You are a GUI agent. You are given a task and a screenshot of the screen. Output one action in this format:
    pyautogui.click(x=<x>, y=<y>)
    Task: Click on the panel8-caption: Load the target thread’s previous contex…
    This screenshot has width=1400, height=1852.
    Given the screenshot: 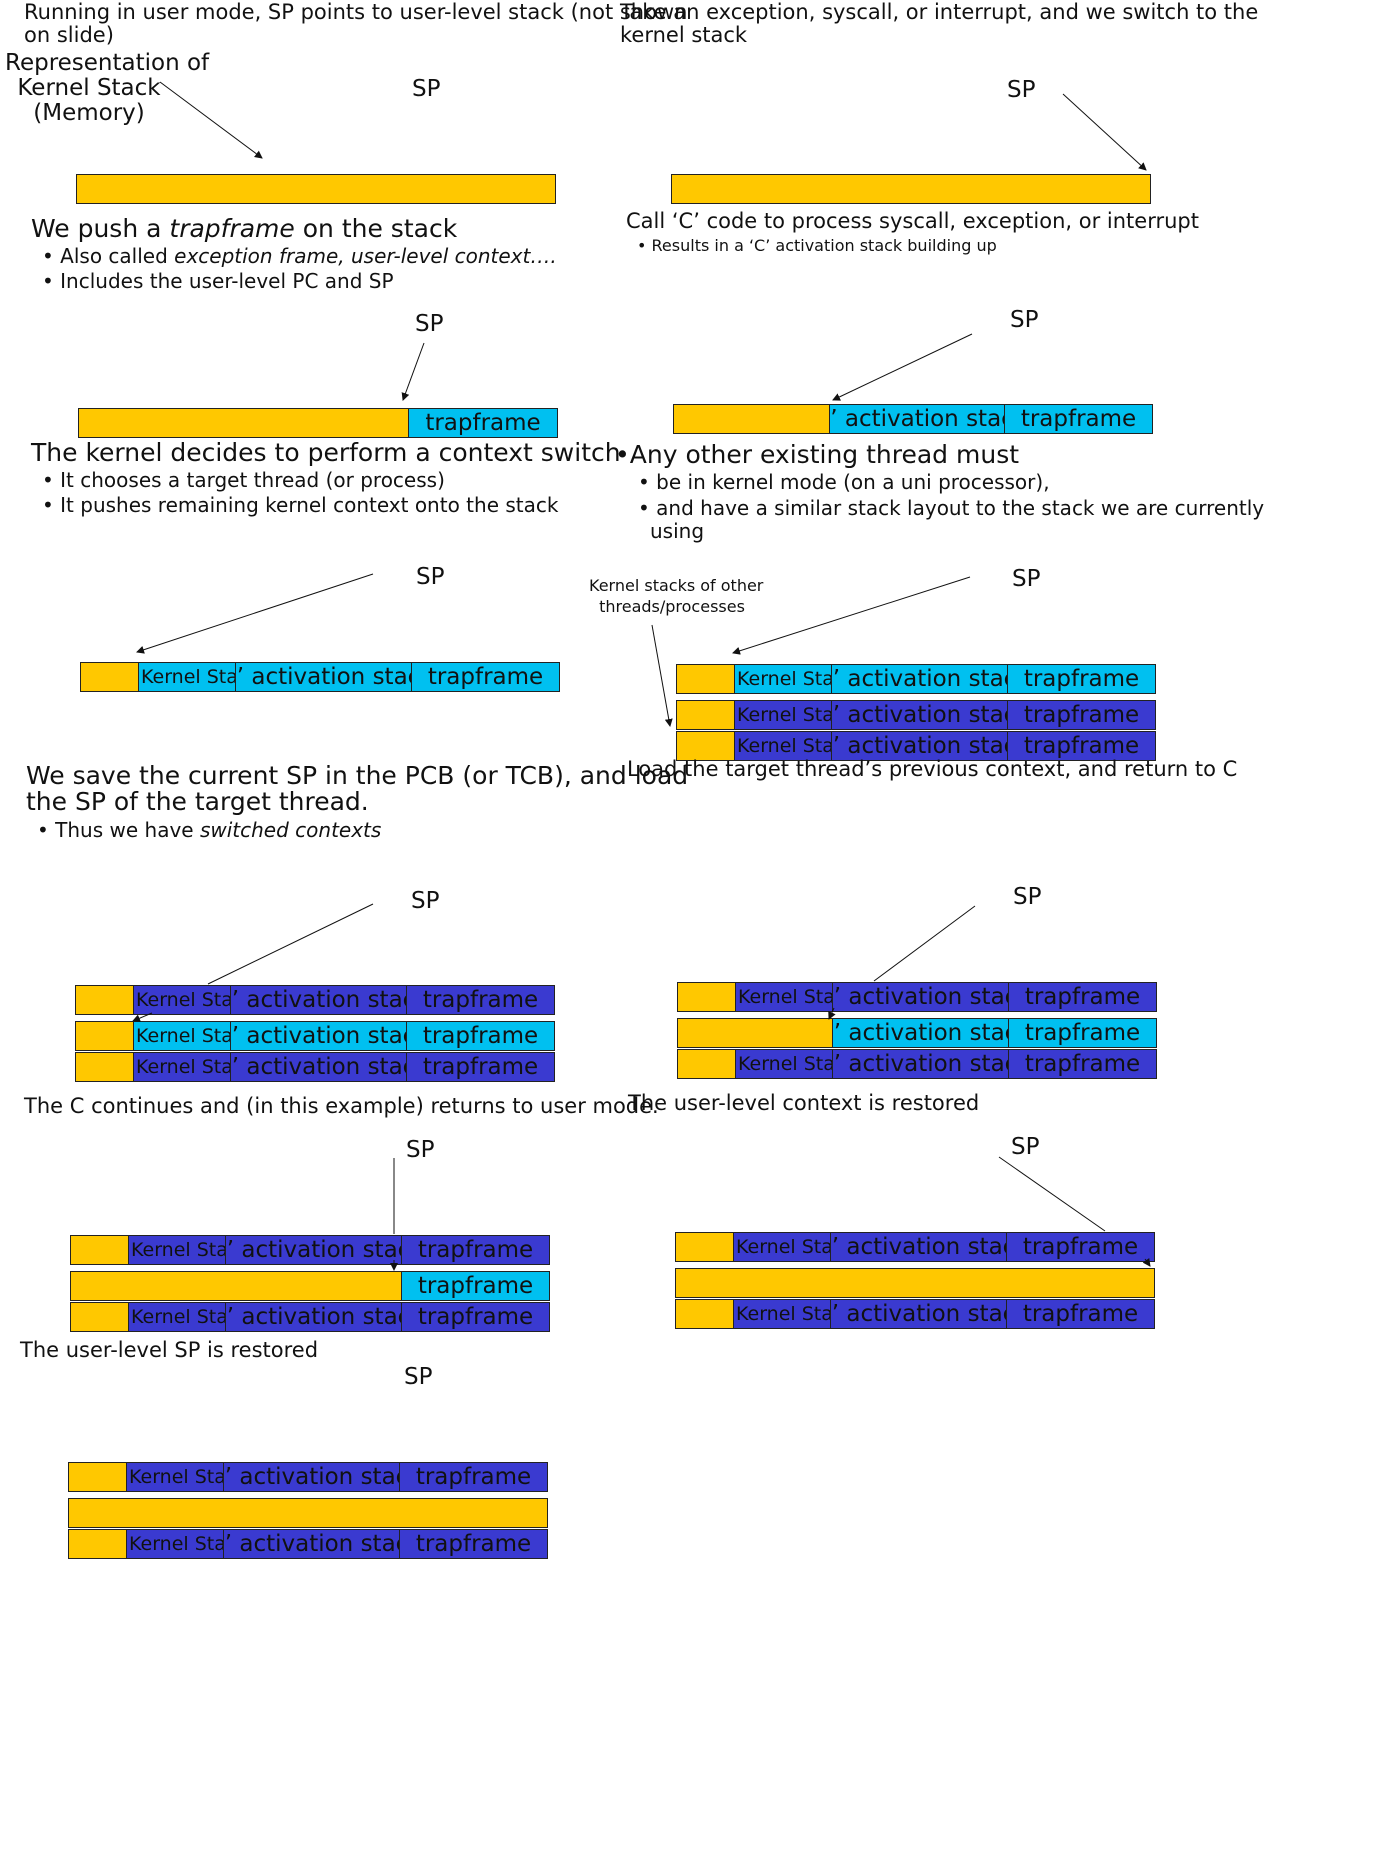 What is the action you would take?
    pyautogui.click(x=932, y=769)
    